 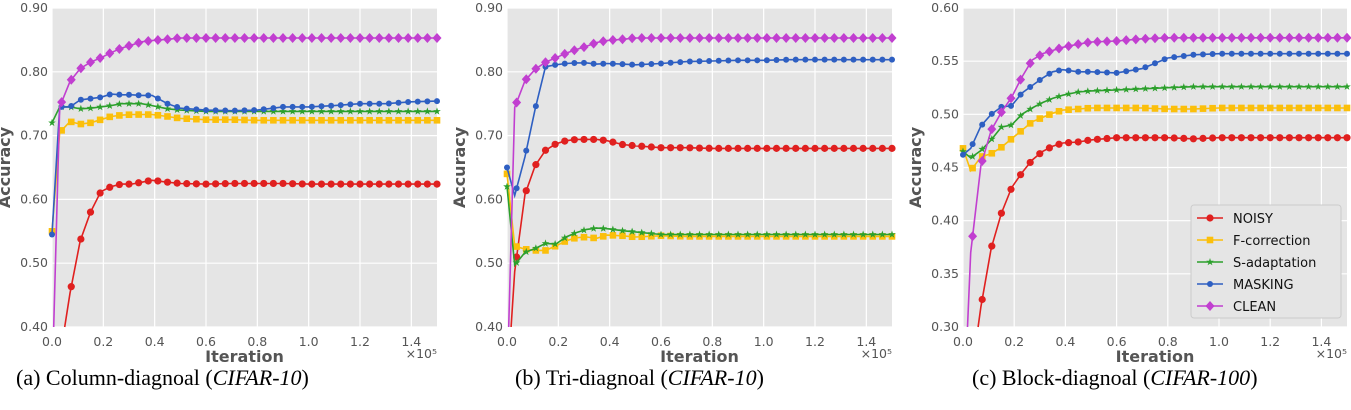 What do you see at coordinates (1254, 307) in the screenshot?
I see `legend-label: CLEAN` at bounding box center [1254, 307].